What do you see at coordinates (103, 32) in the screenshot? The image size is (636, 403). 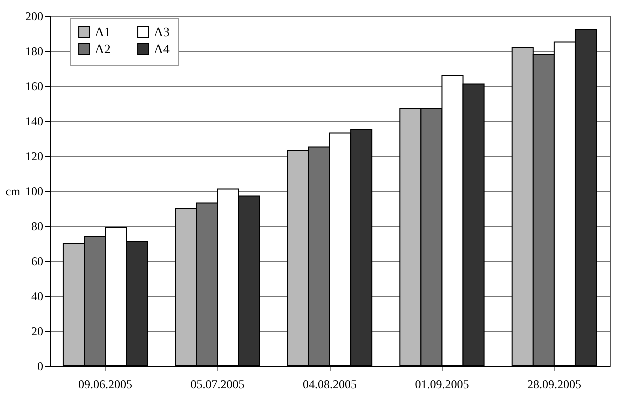 I see `legend-label: A1` at bounding box center [103, 32].